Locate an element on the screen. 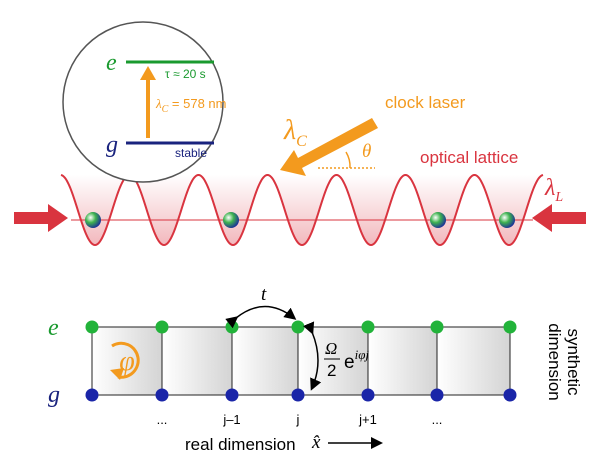 This screenshot has height=461, width=600. angle-arc is located at coordinates (348, 160).